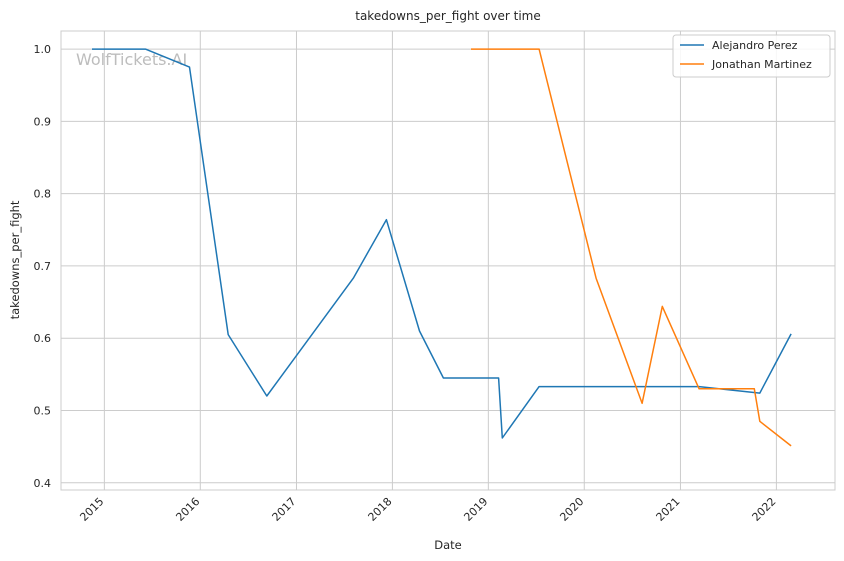 The width and height of the screenshot is (844, 561). Describe the element at coordinates (15, 259) in the screenshot. I see `y-axis-label: takedowns_per_fight` at that location.